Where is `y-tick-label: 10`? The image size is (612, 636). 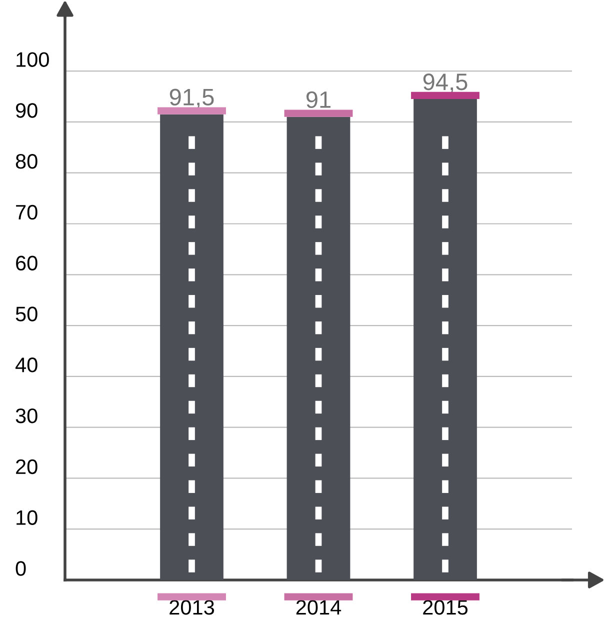
y-tick-label: 10 is located at coordinates (27, 517).